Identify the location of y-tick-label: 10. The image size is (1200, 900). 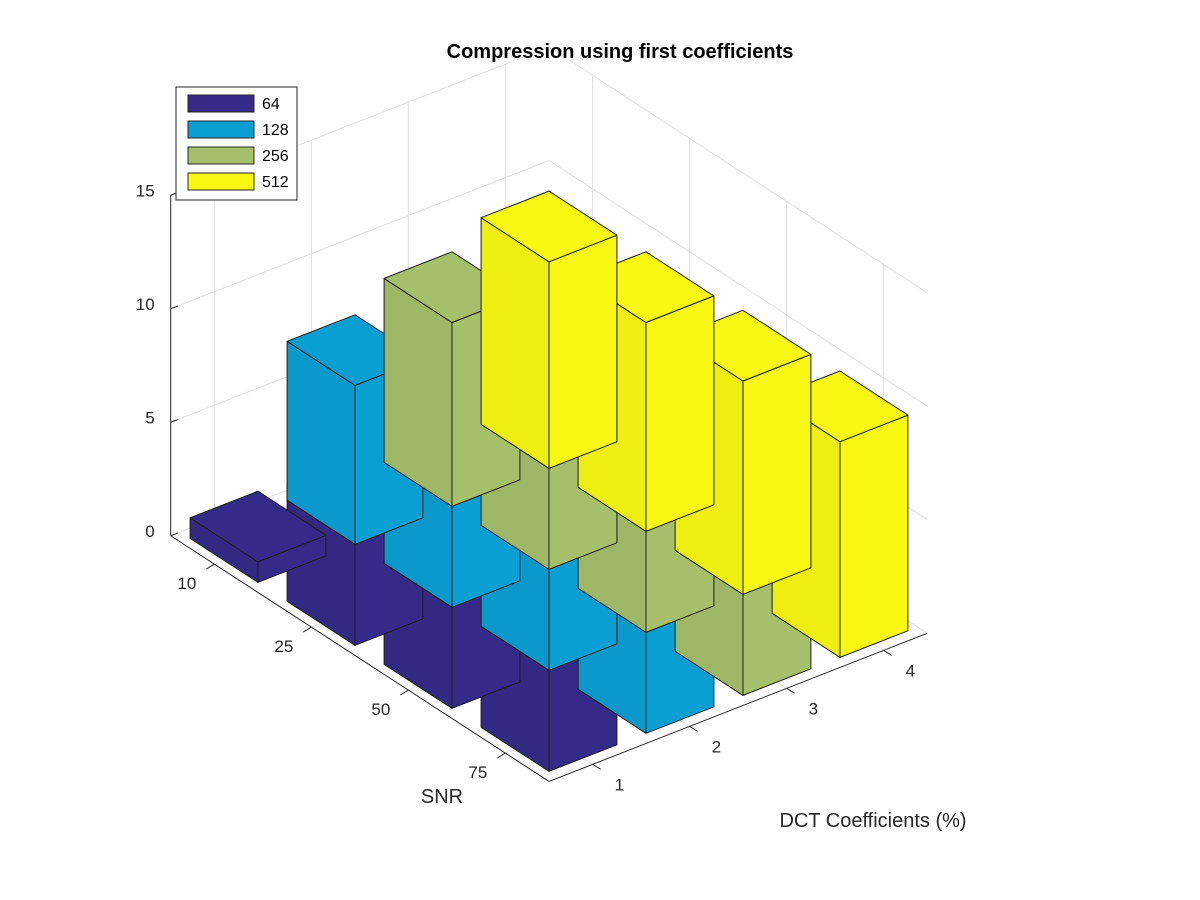
(186, 583).